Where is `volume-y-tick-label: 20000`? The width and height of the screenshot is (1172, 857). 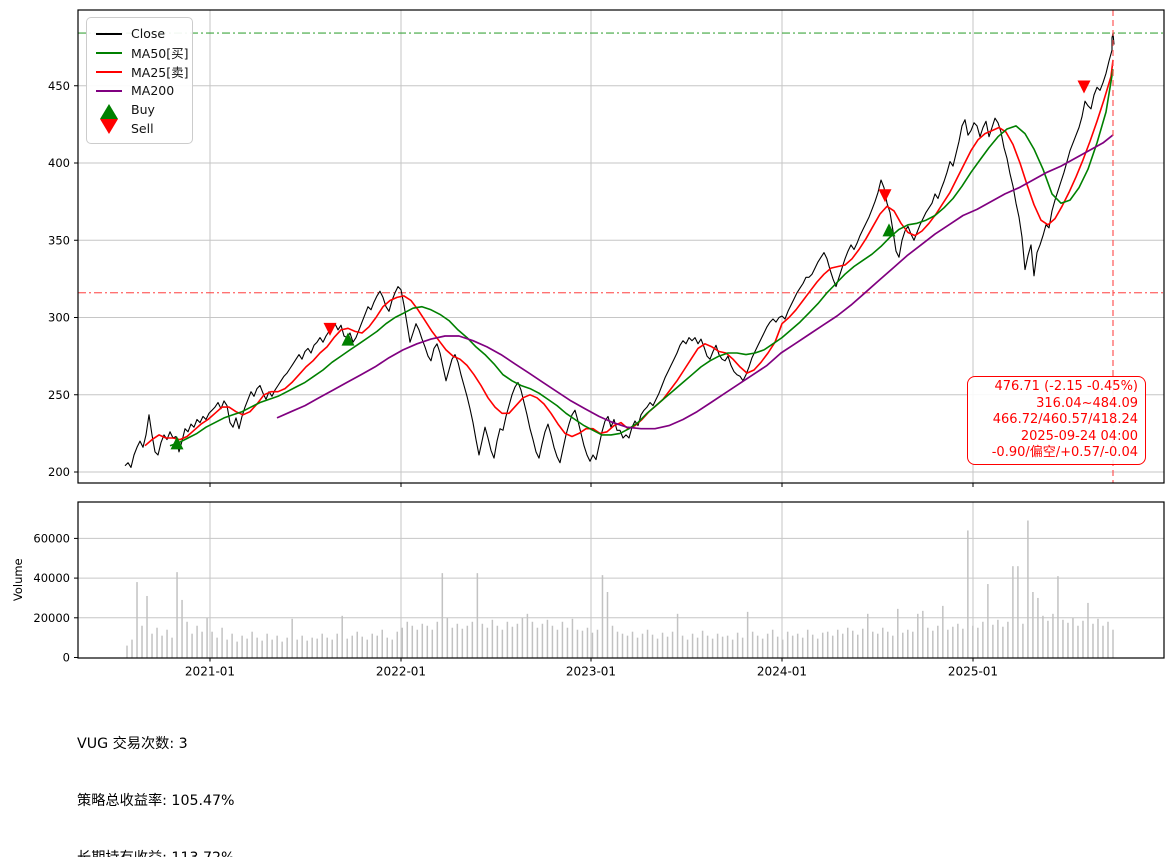 volume-y-tick-label: 20000 is located at coordinates (51, 618).